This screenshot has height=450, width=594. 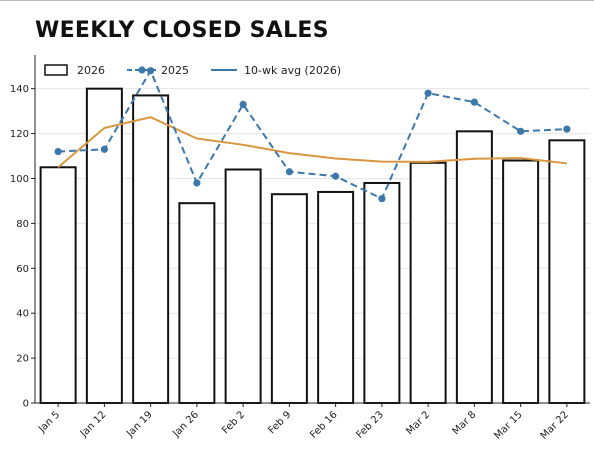 What do you see at coordinates (192, 70) in the screenshot?
I see `legend: 2026 2025 10-wk avg (2026)` at bounding box center [192, 70].